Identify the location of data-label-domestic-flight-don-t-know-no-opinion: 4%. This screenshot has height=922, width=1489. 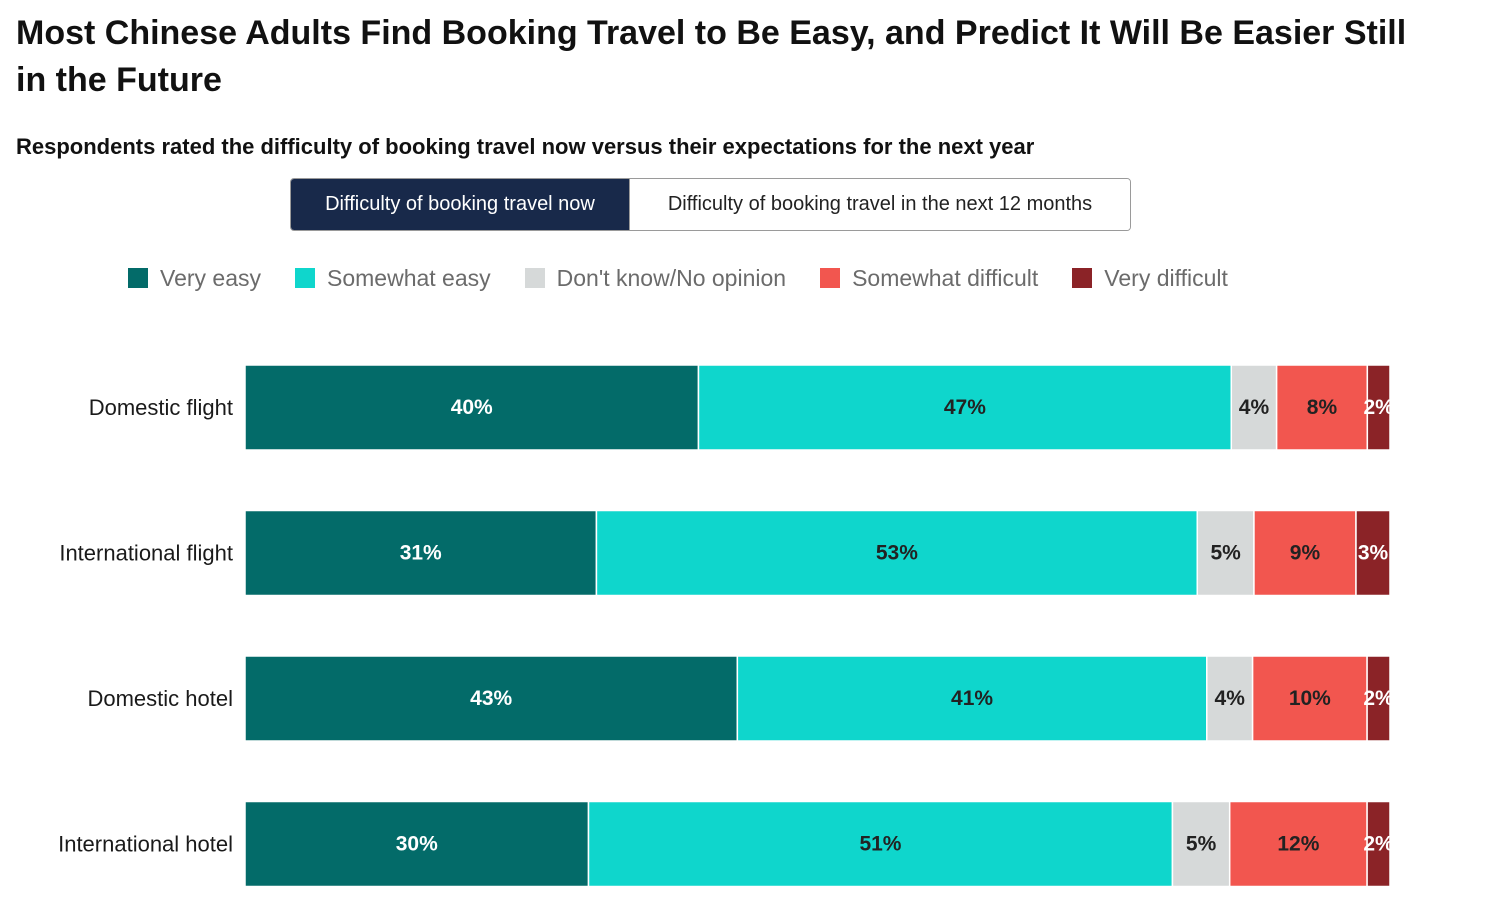
(1254, 407).